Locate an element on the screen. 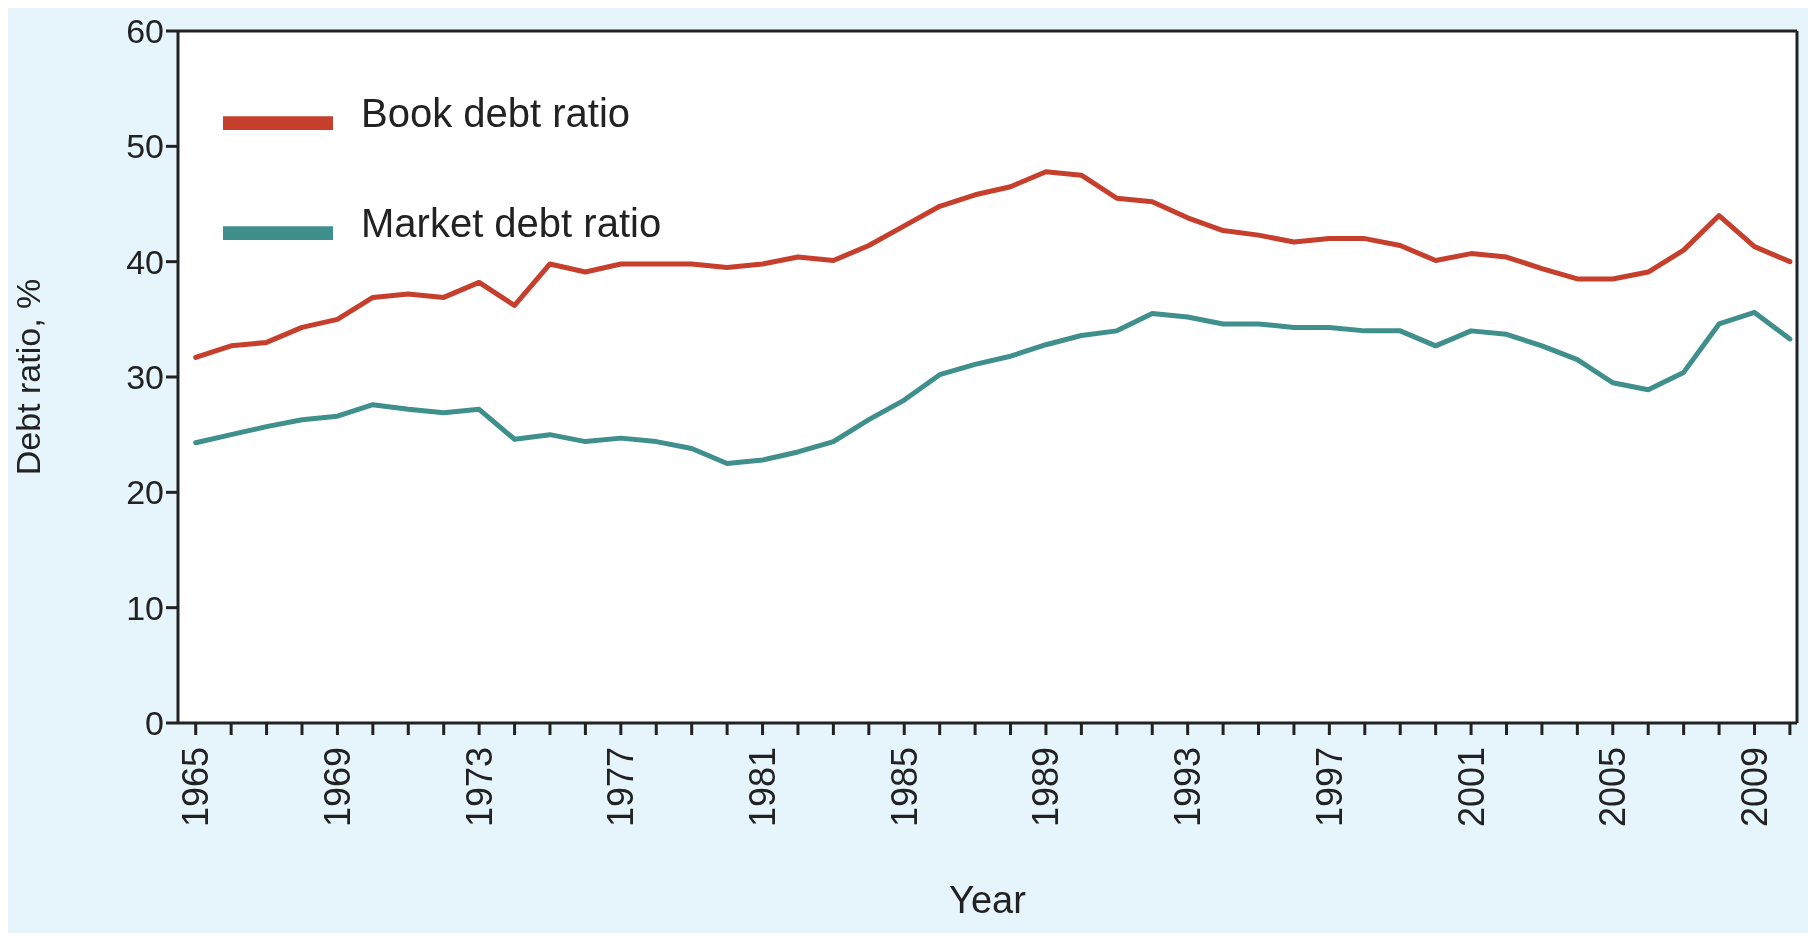 This screenshot has width=1816, height=945. y-tick-label: 10 is located at coordinates (145, 607).